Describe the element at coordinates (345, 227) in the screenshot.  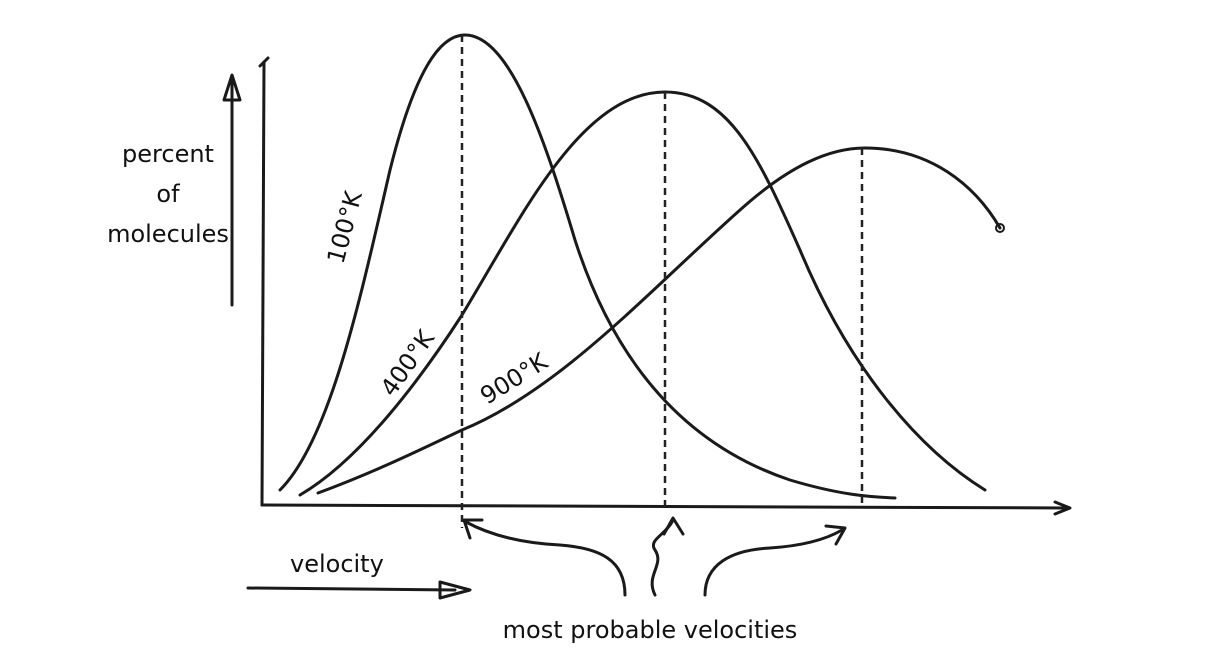
I see `curve-label-100k: 100°K` at that location.